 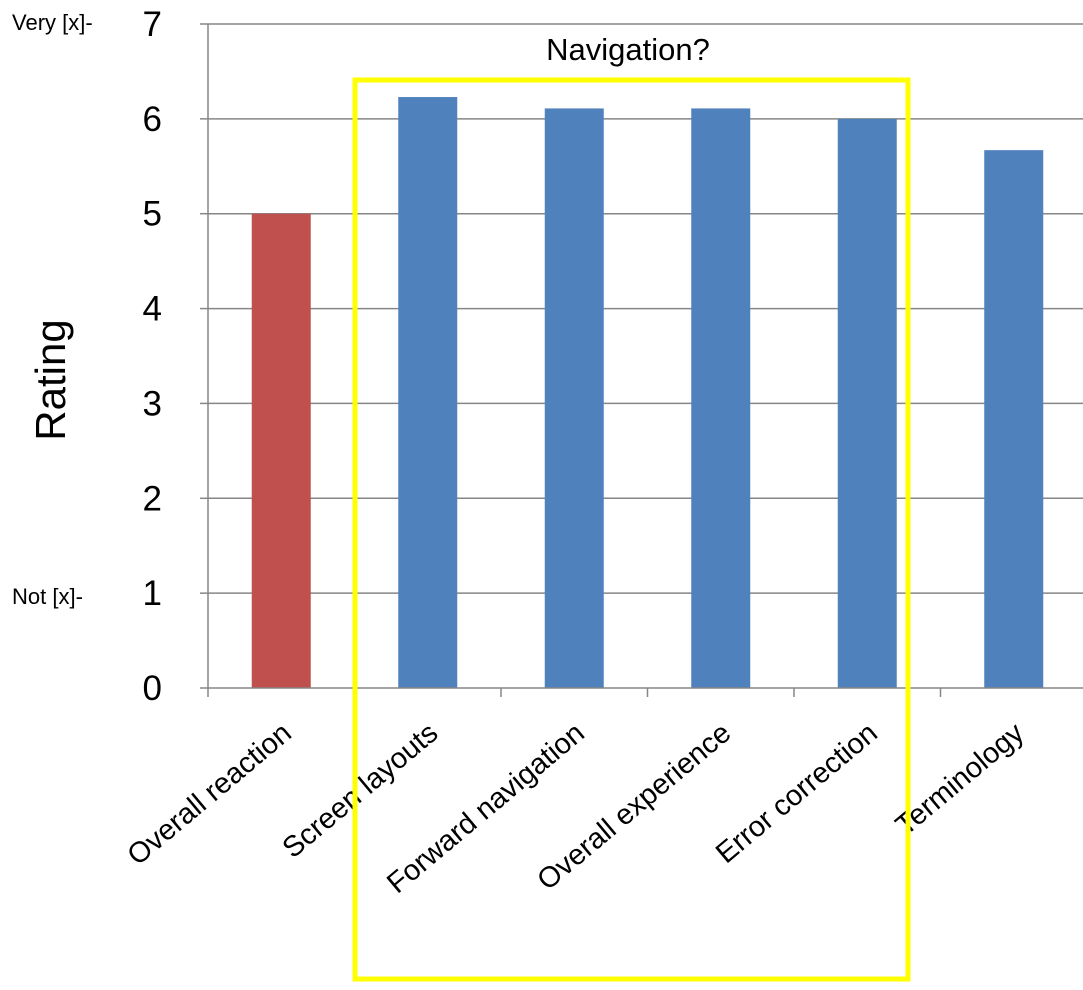 What do you see at coordinates (628, 49) in the screenshot?
I see `highlight-box-label: Navigation?` at bounding box center [628, 49].